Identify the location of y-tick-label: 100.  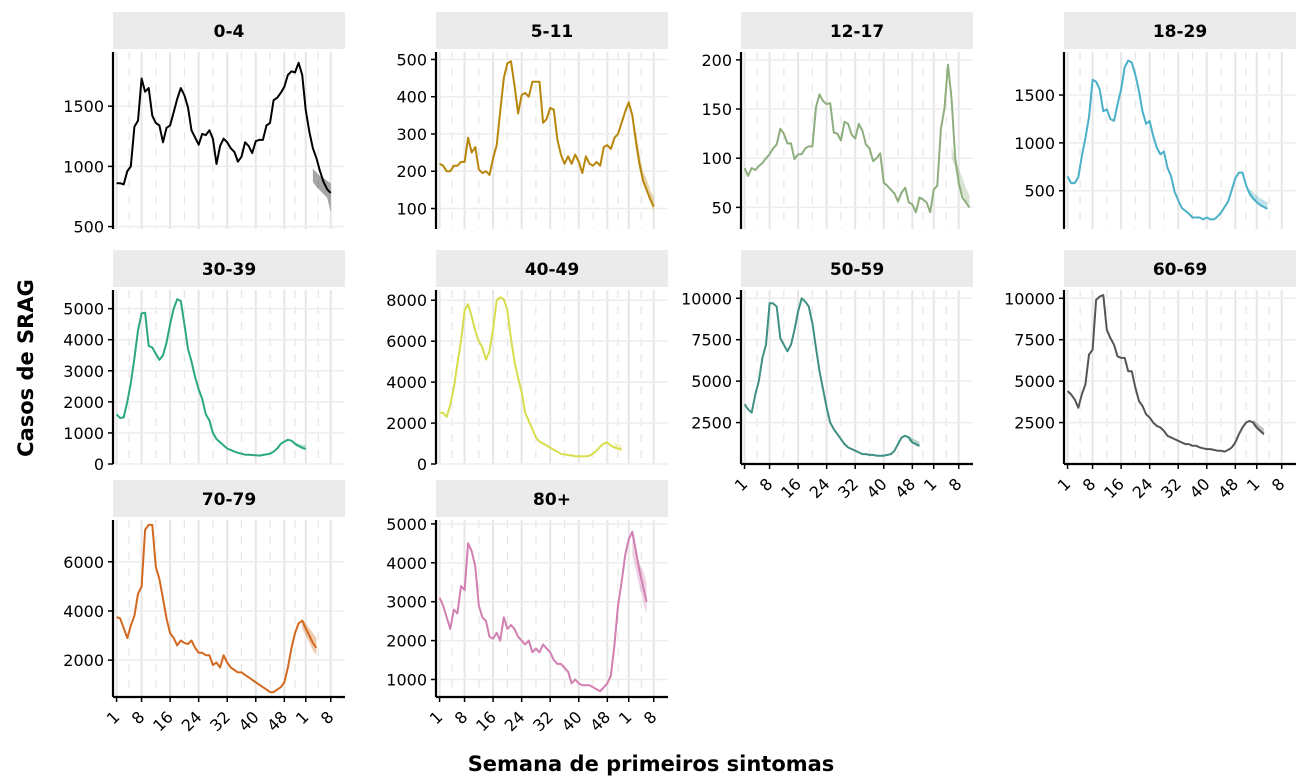
(411, 209).